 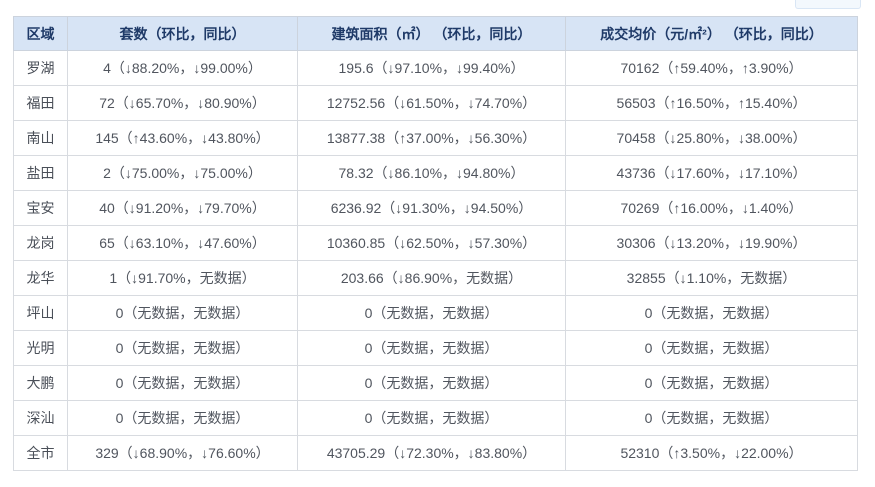 I want to click on cell-area: 78.32（↓86.10%，↓94.80%）, so click(x=431, y=173).